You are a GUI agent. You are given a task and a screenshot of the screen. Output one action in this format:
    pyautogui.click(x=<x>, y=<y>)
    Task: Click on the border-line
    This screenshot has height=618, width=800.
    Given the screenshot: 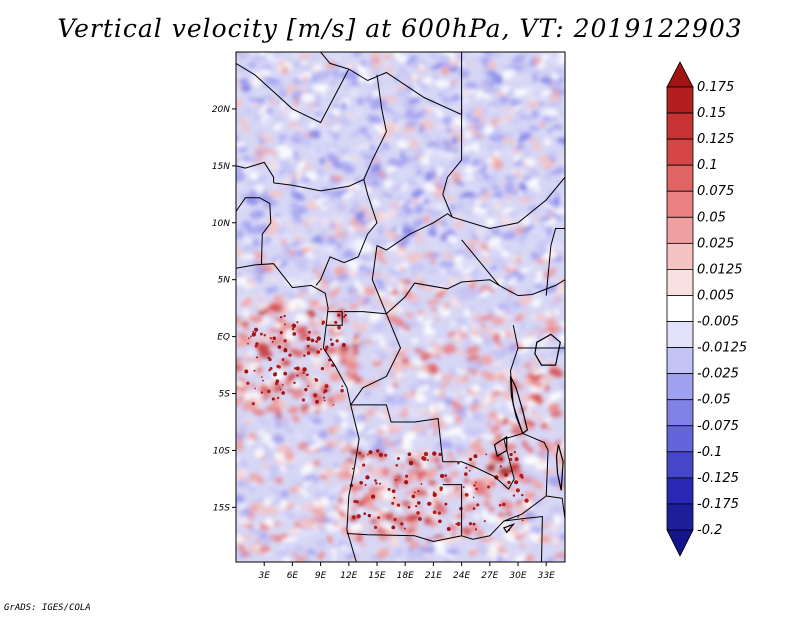 What is the action you would take?
    pyautogui.click(x=334, y=318)
    